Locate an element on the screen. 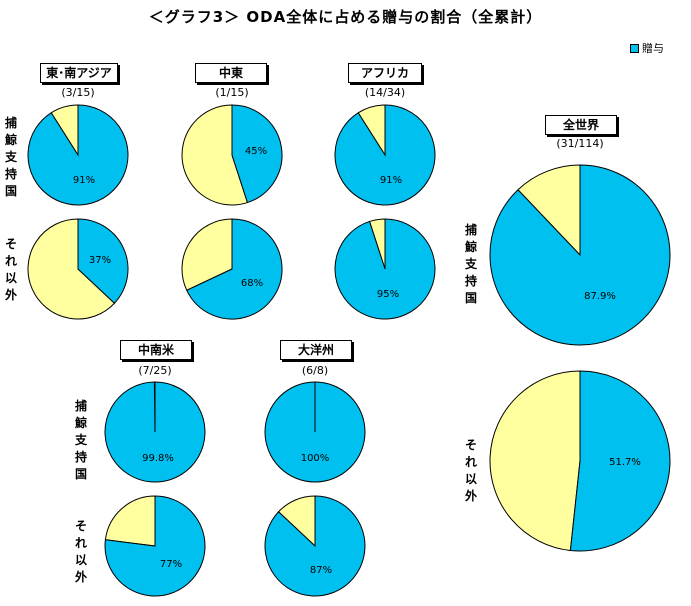  row-label-support-bottom: 捕鯨支持国 is located at coordinates (80, 440).